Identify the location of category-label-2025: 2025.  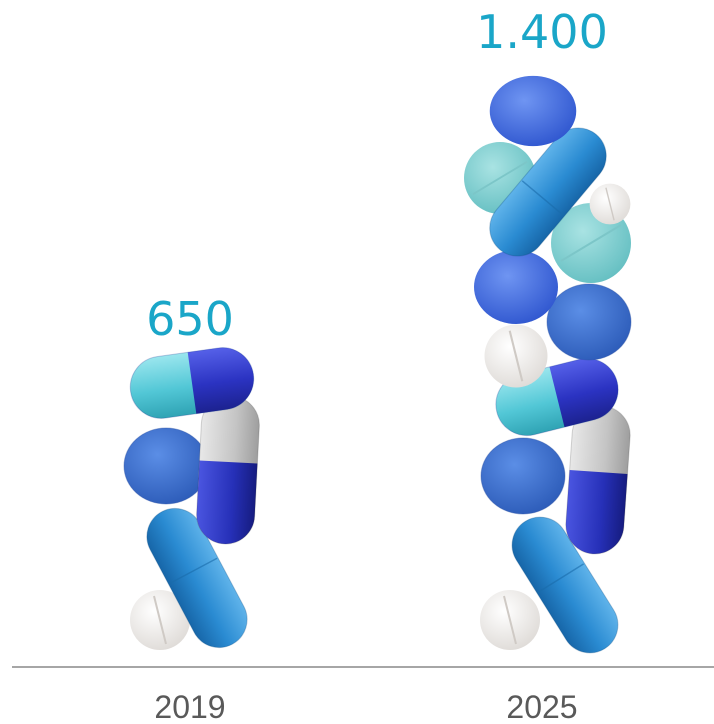
(541, 706).